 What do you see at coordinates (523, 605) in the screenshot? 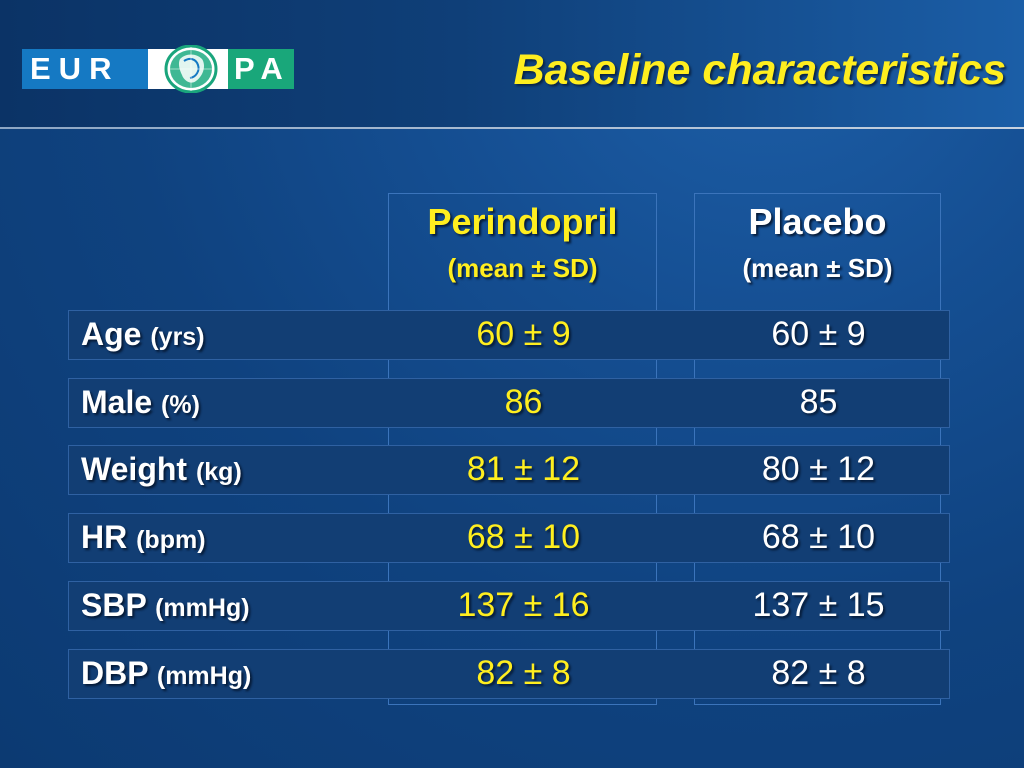
I see `perindopril-value: 137 ± 16` at bounding box center [523, 605].